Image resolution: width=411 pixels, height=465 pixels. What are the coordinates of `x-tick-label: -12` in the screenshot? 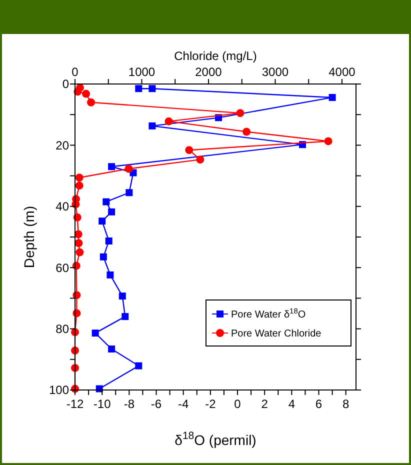 It's located at (75, 404).